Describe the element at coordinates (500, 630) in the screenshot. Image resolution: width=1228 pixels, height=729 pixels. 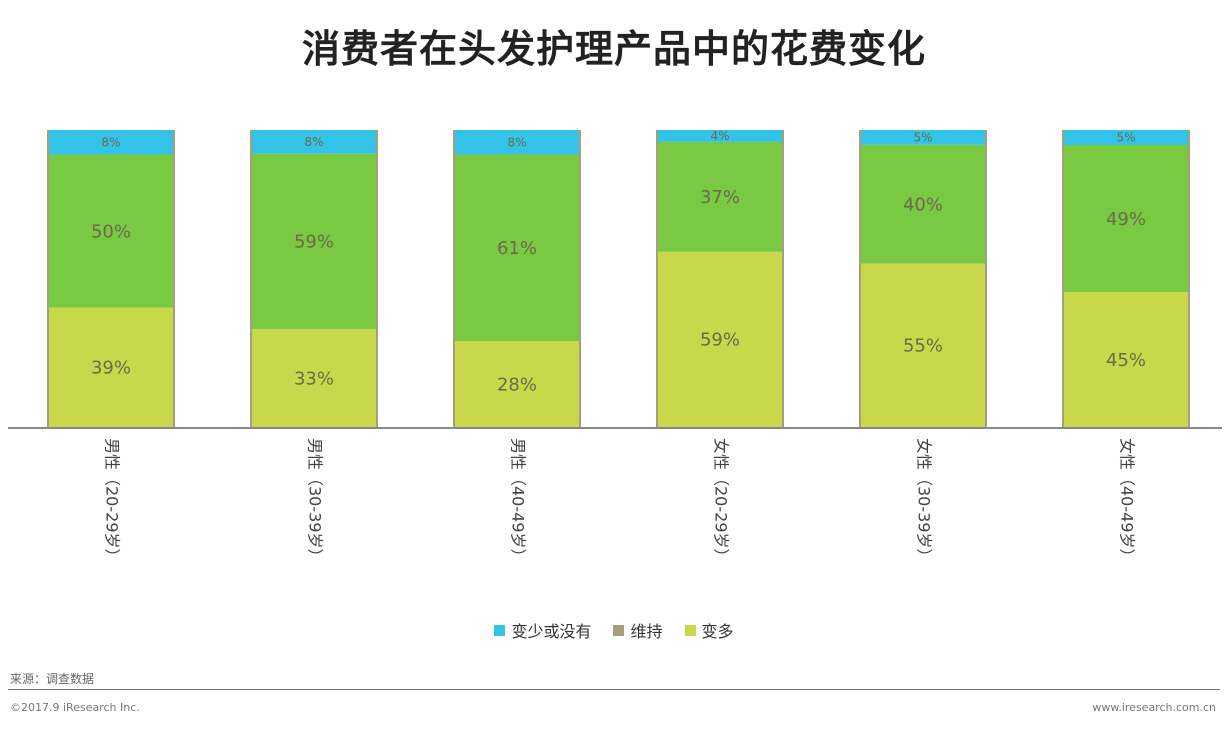
I see `legend-swatch-decrease` at that location.